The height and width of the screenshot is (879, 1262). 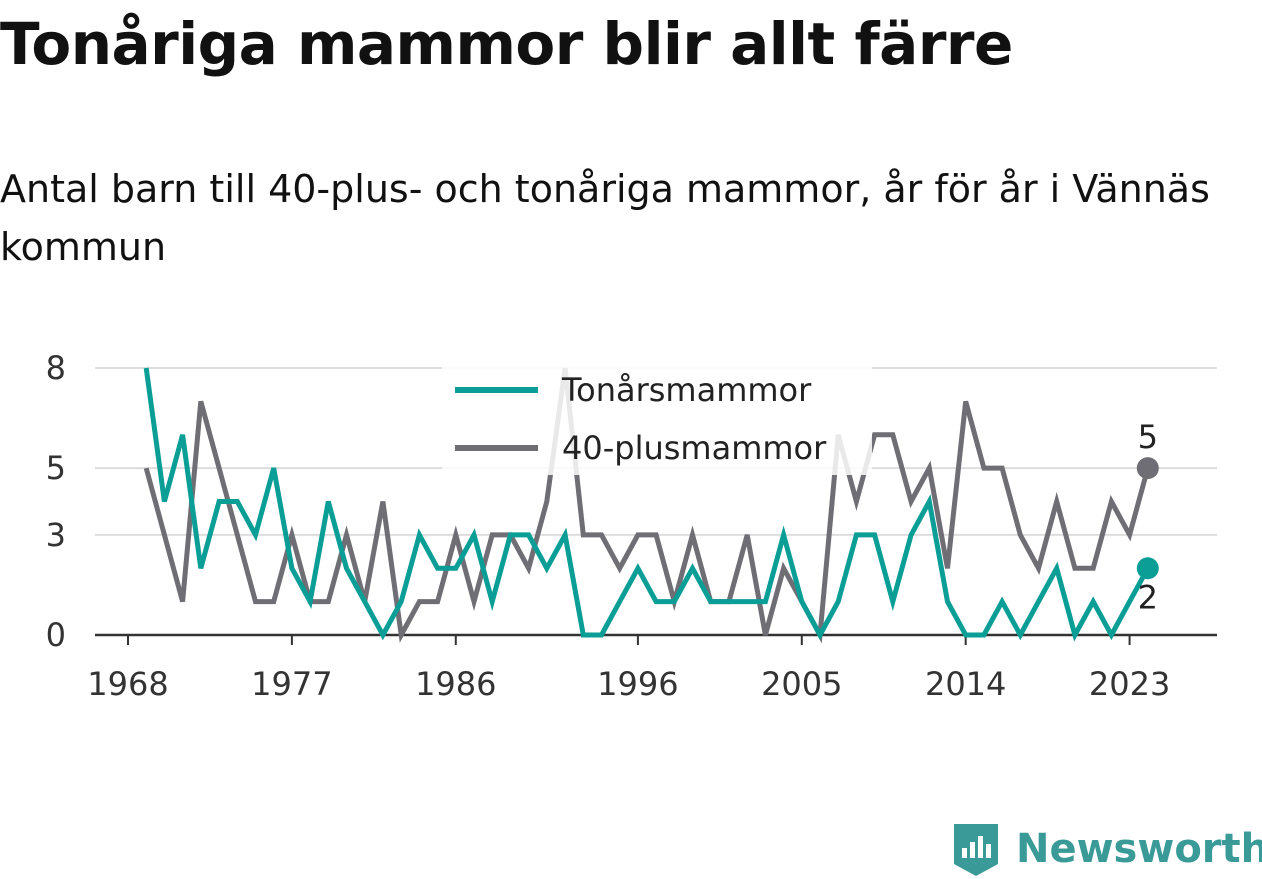 What do you see at coordinates (965, 684) in the screenshot?
I see `x-tick-label-2014: 2014` at bounding box center [965, 684].